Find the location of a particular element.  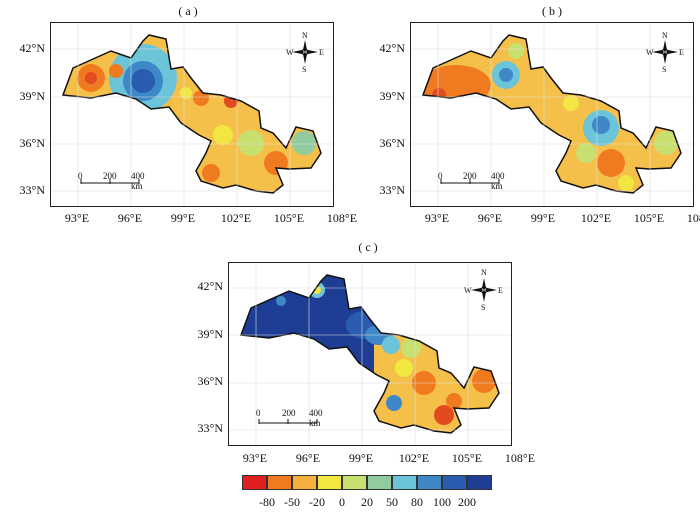

legend-label: 100 is located at coordinates (442, 502).